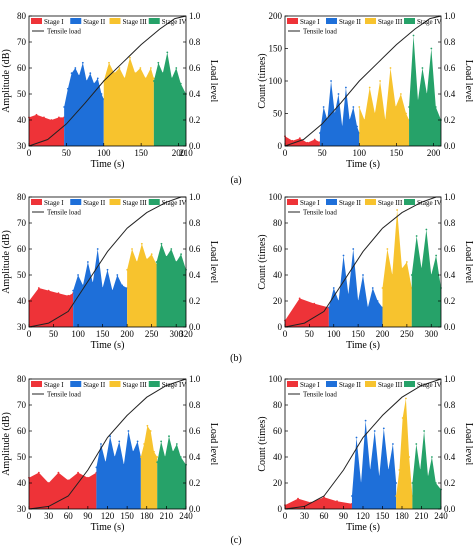 The height and width of the screenshot is (550, 473). What do you see at coordinates (292, 202) in the screenshot?
I see `legend-swatch-stage-i` at bounding box center [292, 202].